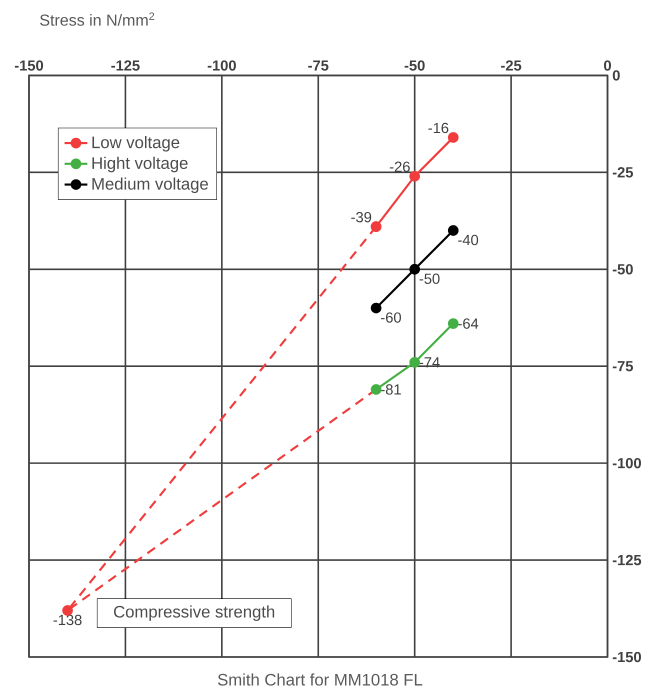 The height and width of the screenshot is (693, 657). I want to click on x-tick-label: -50, so click(414, 65).